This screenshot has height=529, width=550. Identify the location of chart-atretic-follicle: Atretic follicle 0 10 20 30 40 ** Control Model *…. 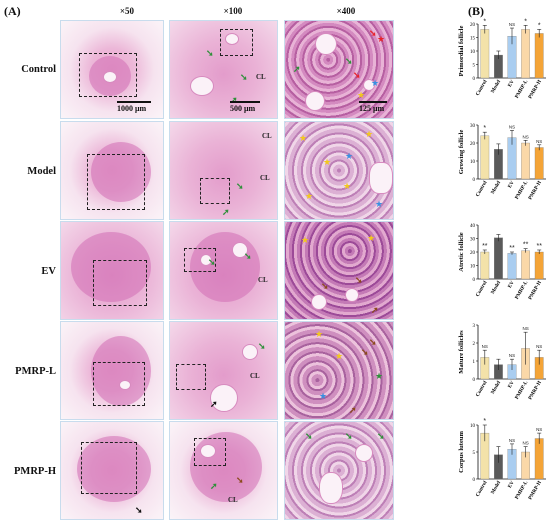
(503, 264).